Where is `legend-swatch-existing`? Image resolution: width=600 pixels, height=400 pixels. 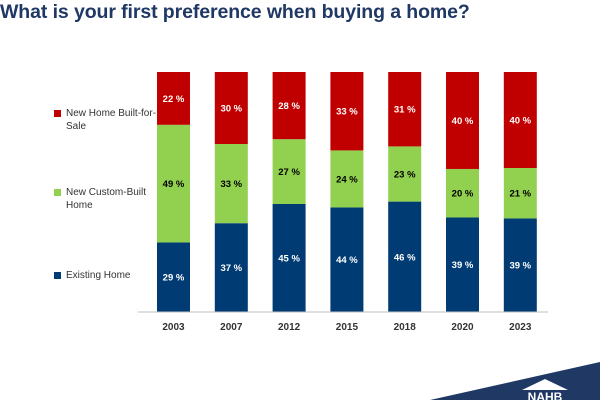 legend-swatch-existing is located at coordinates (57, 275).